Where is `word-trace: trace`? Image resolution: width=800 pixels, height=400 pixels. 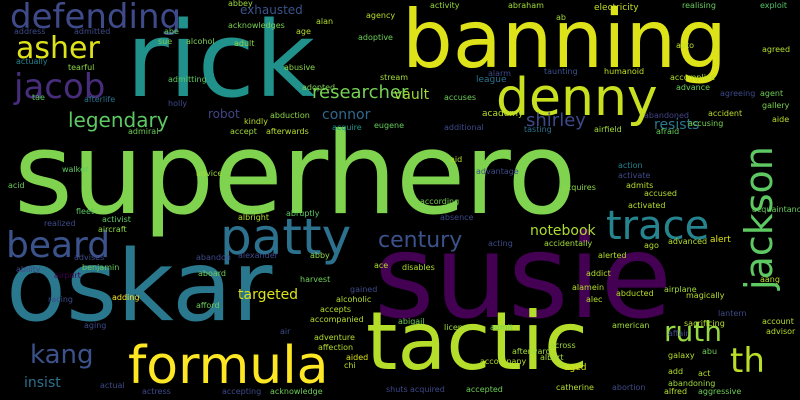 word-trace: trace is located at coordinates (658, 226).